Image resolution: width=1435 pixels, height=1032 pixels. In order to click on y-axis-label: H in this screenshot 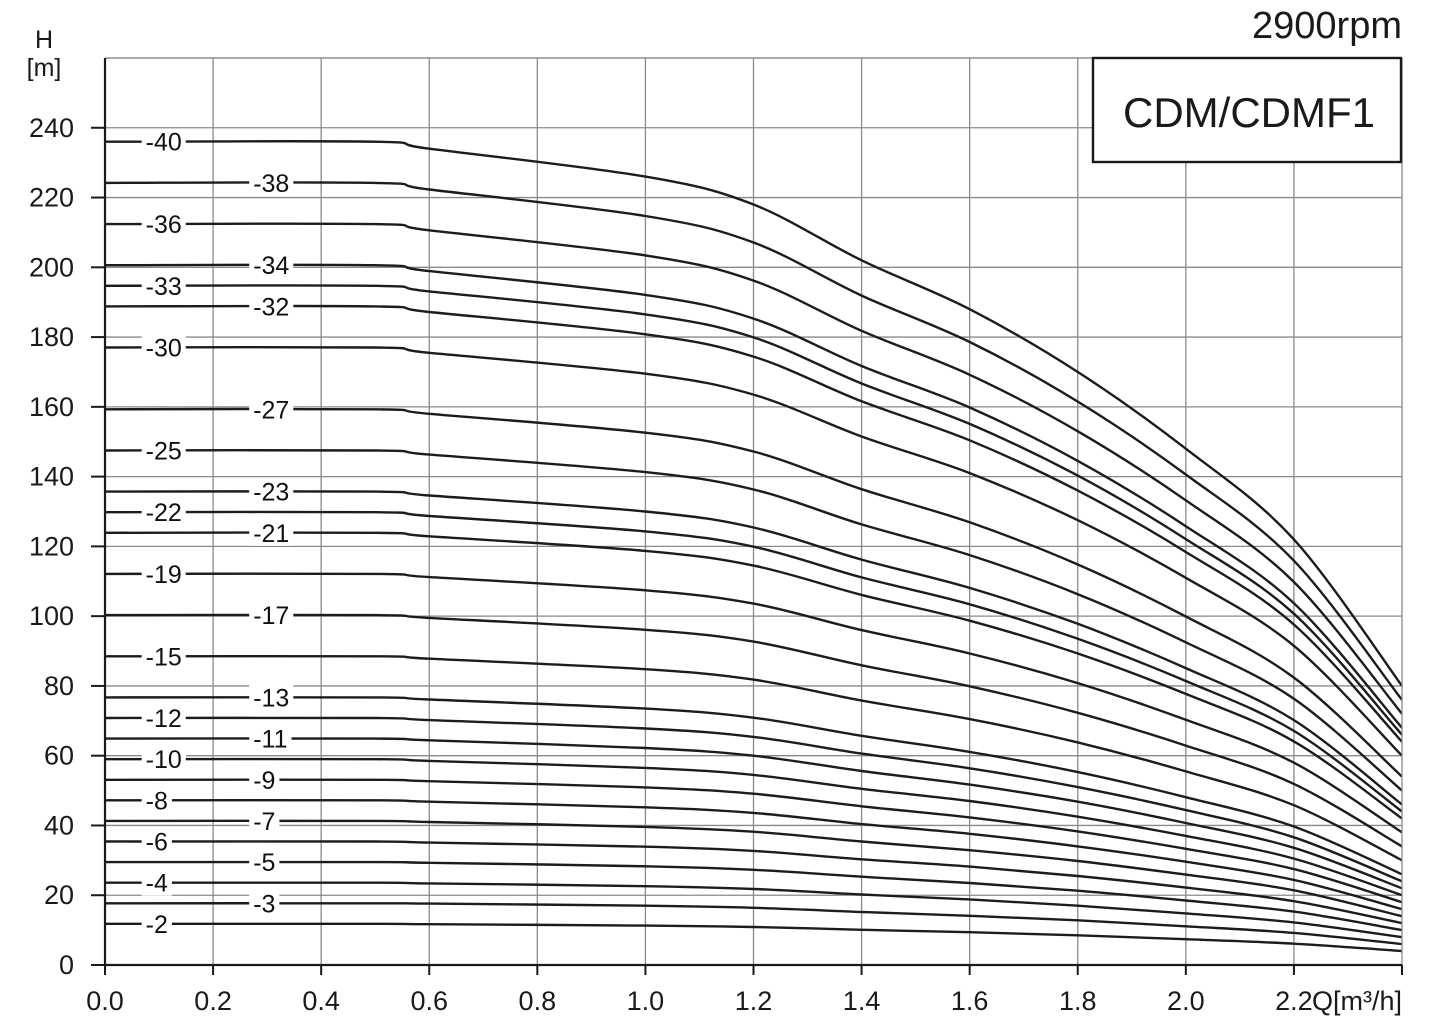, I will do `click(44, 40)`.